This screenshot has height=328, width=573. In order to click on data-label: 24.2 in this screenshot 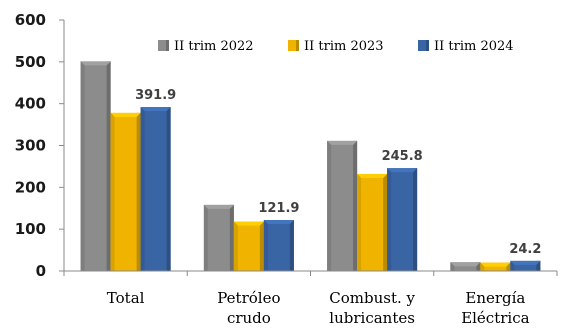, I will do `click(525, 249)`.